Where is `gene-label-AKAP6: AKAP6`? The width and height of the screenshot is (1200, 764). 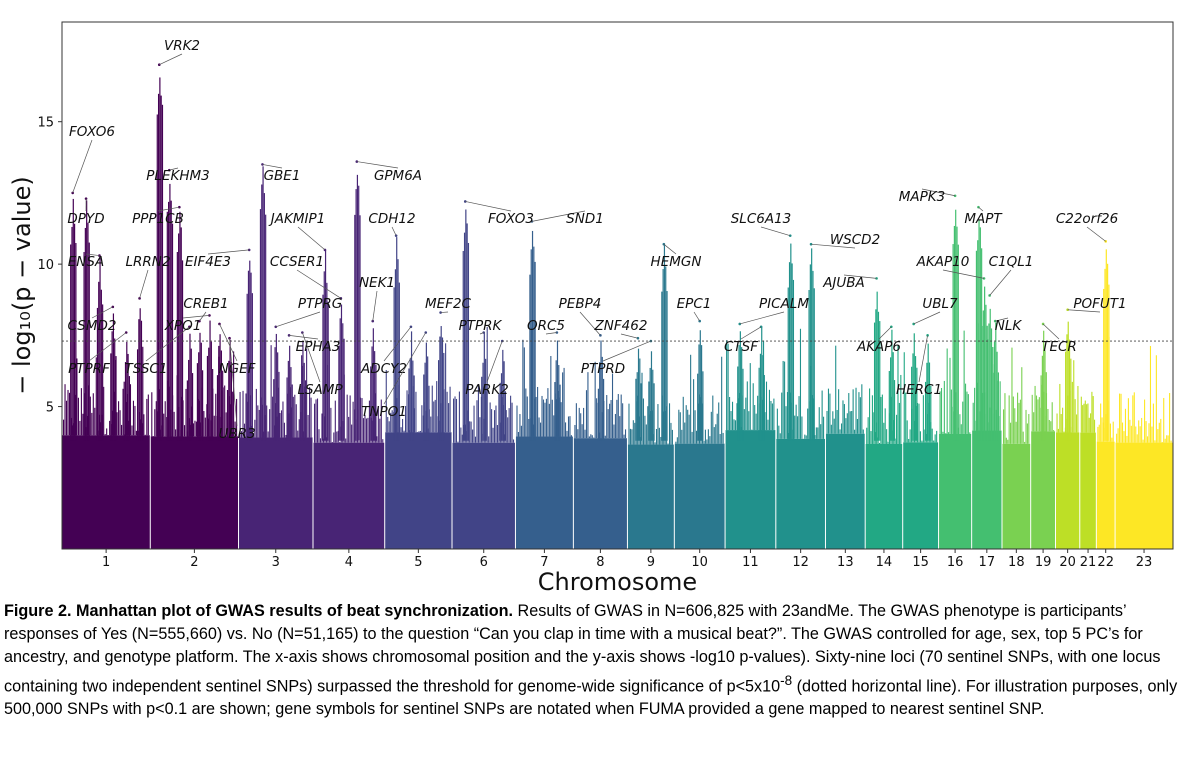
gene-label-AKAP6: AKAP6 is located at coordinates (878, 347).